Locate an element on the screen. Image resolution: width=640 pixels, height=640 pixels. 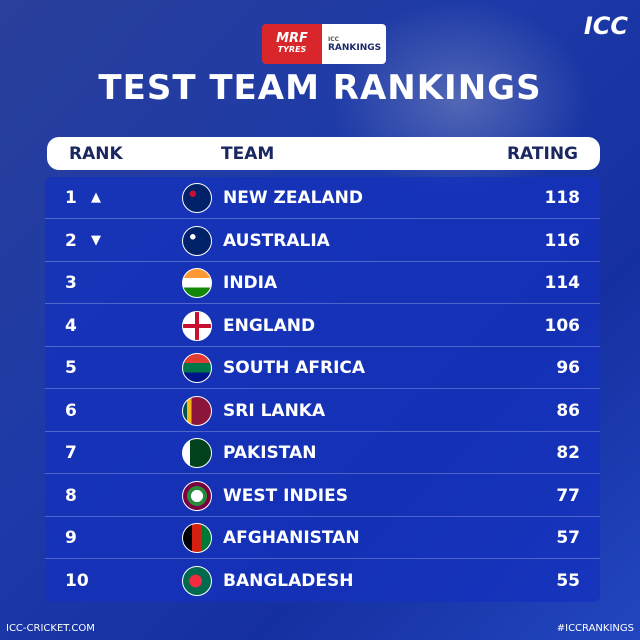
table-row: 9 AFGHANISTAN 57 is located at coordinates (322, 538).